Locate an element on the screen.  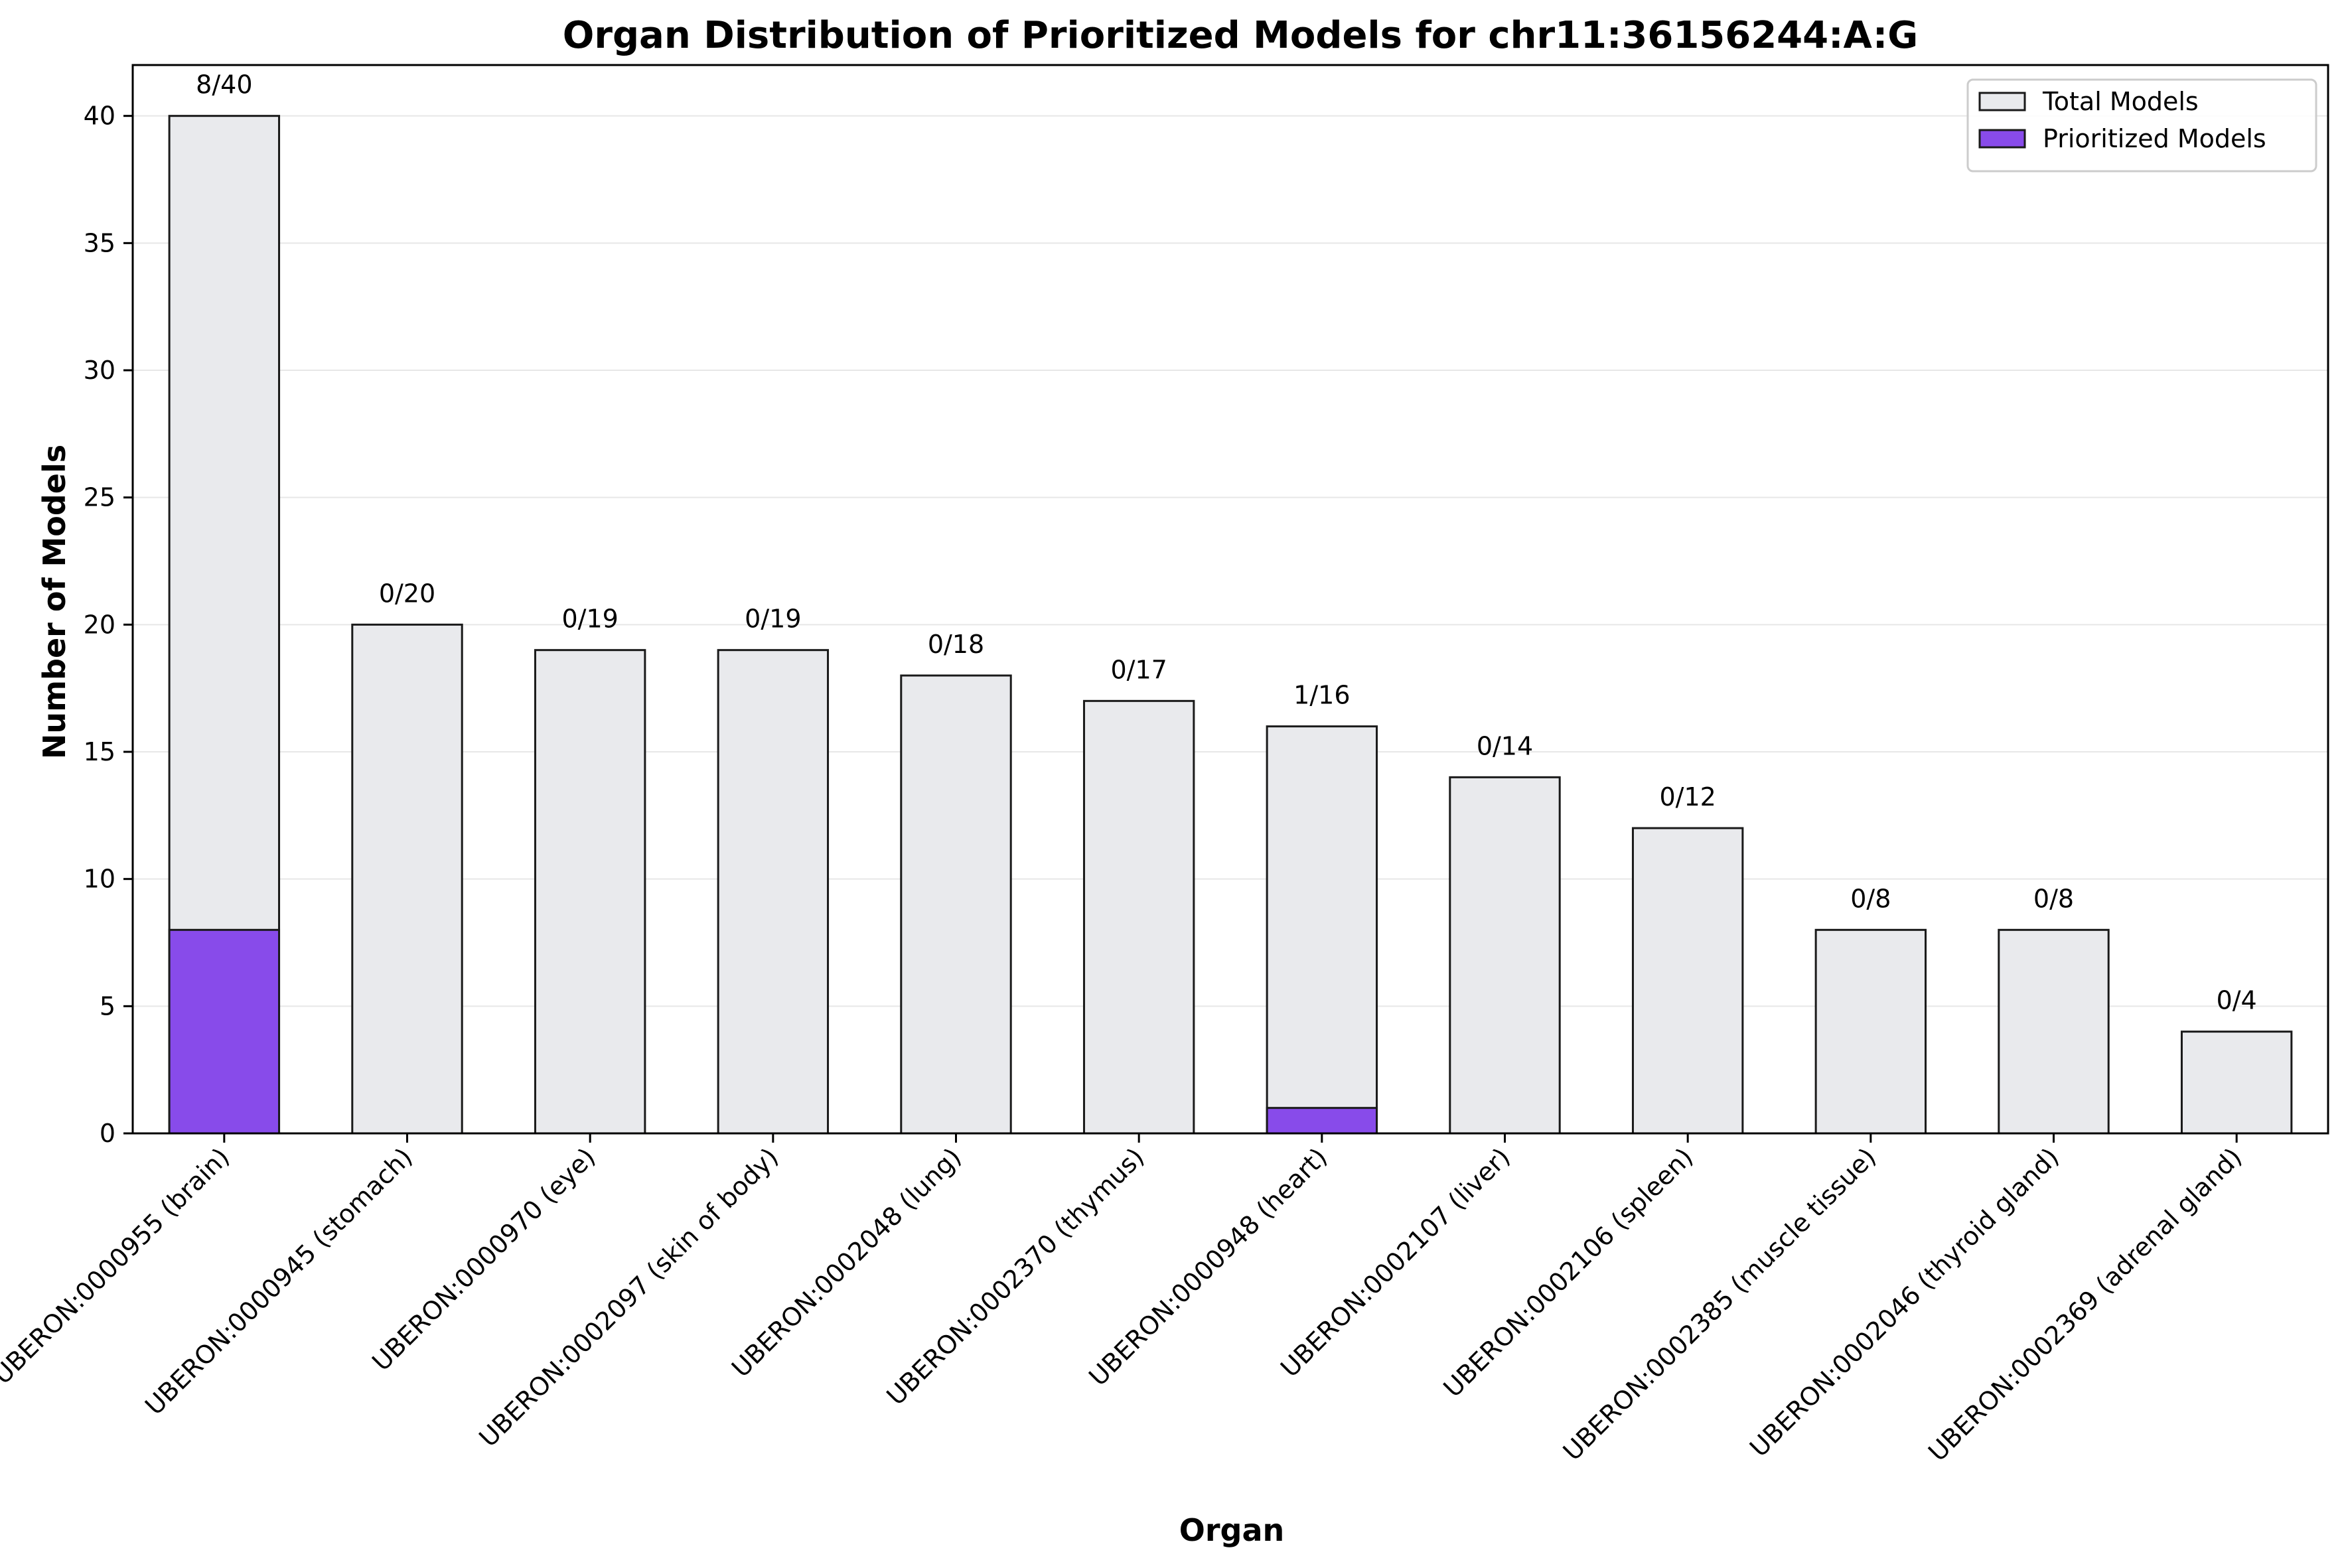
y-tick-label: 0 is located at coordinates (107, 1133).